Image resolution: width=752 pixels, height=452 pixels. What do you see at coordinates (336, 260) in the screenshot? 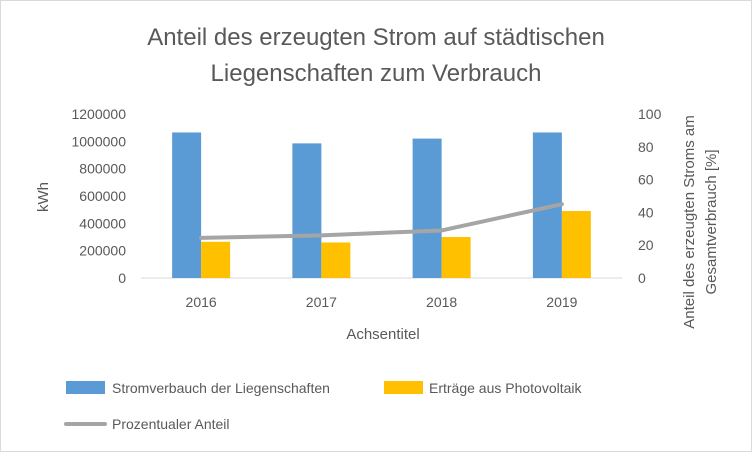
I see `bar-photovoltaik-2017` at bounding box center [336, 260].